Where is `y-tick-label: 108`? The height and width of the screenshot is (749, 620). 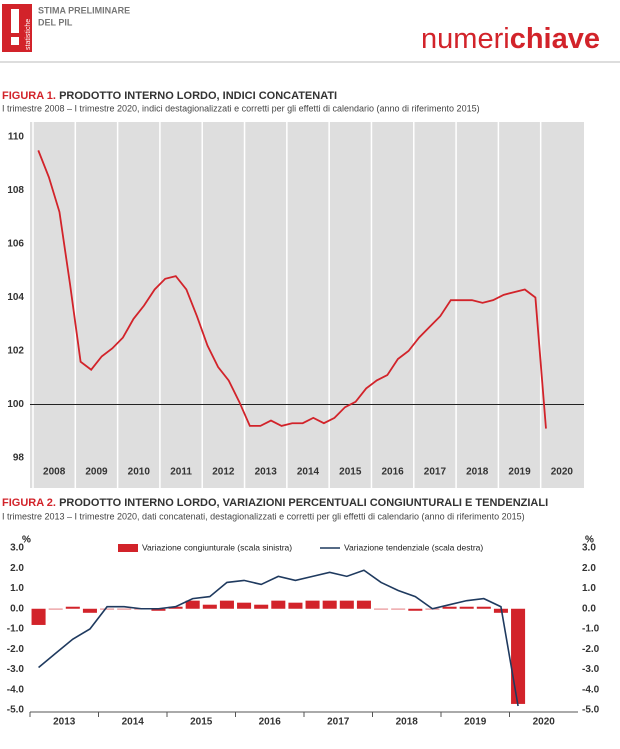
y-tick-label: 108 is located at coordinates (15, 190).